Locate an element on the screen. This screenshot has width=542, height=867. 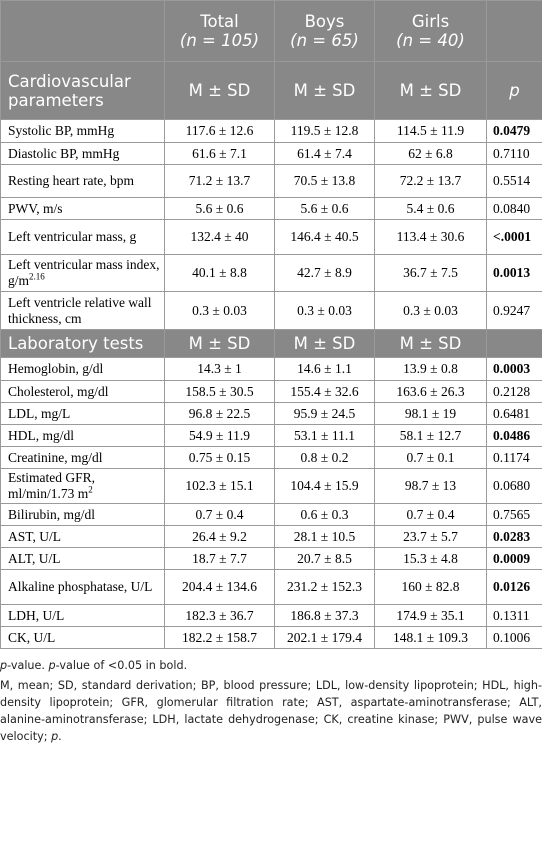
cell-total: 102.3 ± 15.1 is located at coordinates (219, 486).